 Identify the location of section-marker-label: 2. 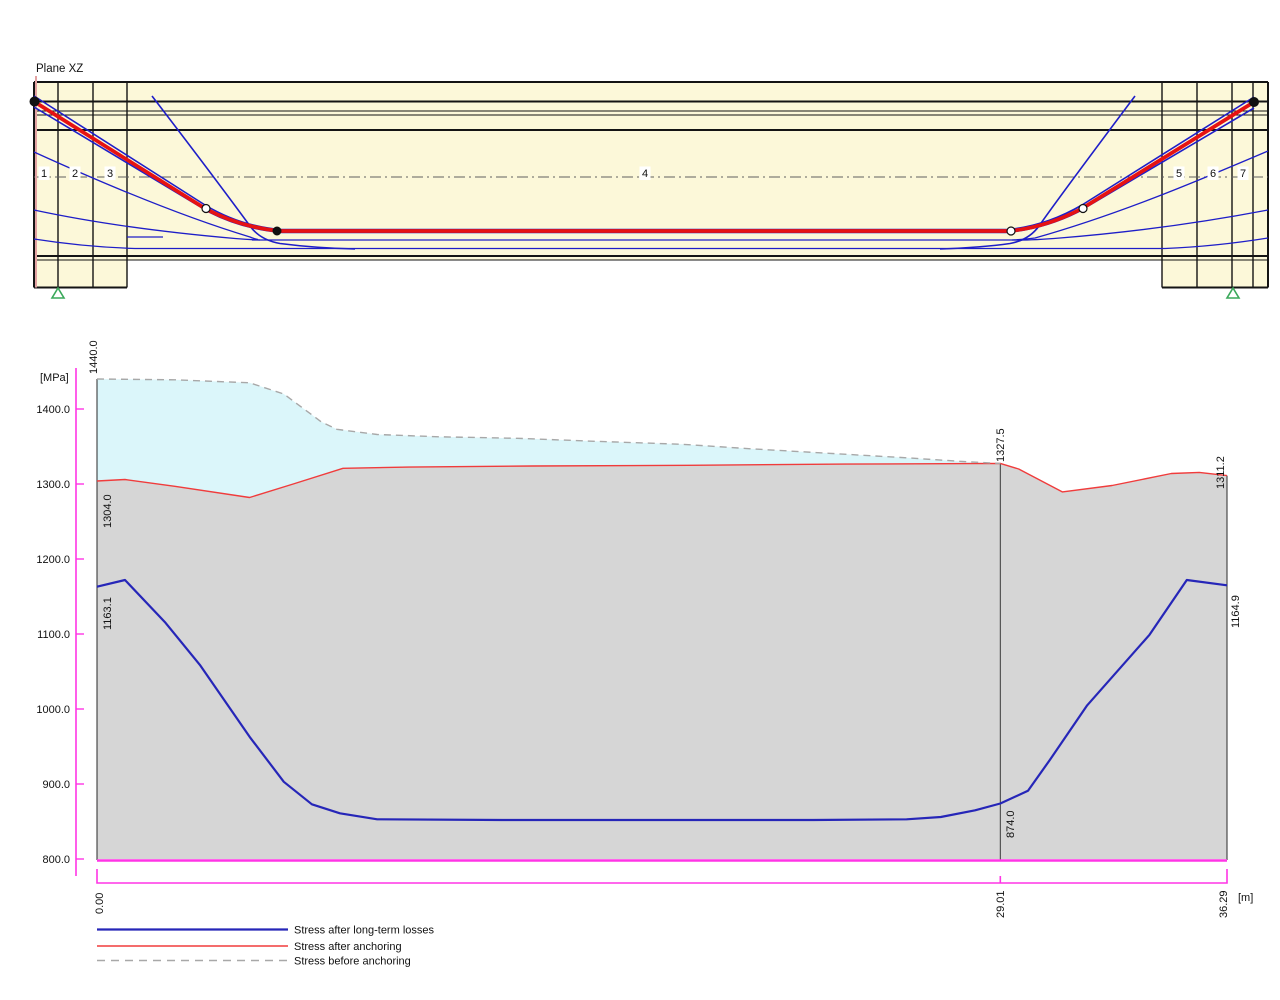
(75, 174).